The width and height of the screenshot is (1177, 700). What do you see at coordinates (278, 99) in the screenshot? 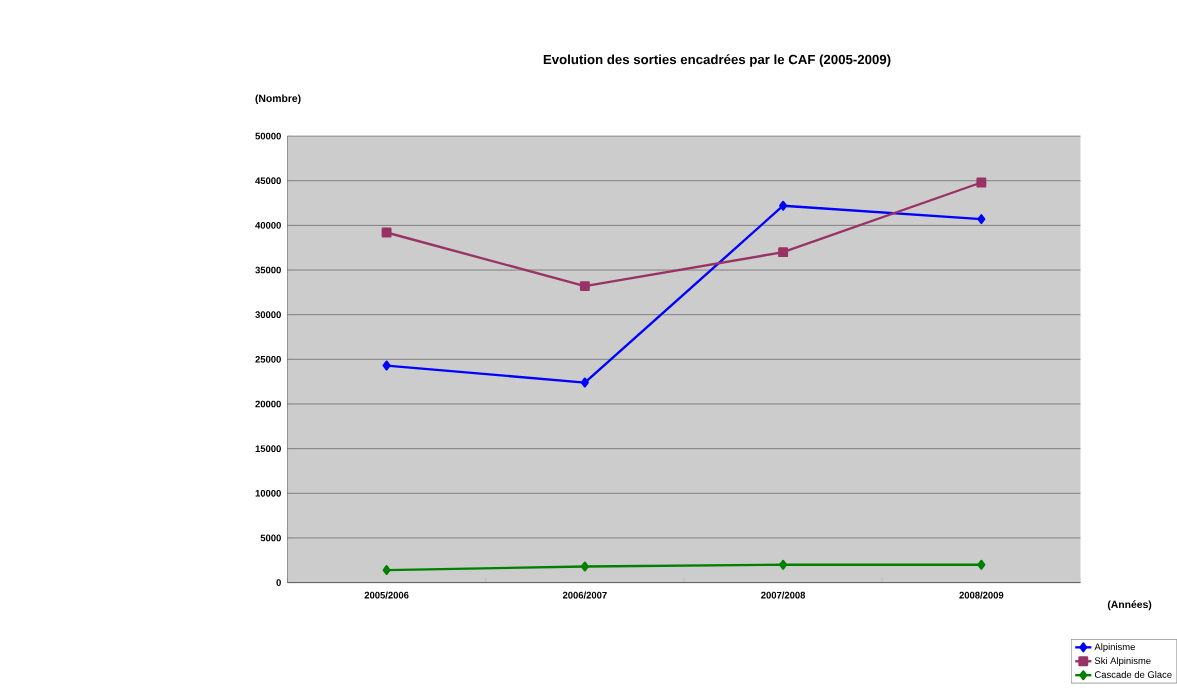
I see `y-axis-title: (Nombre)` at bounding box center [278, 99].